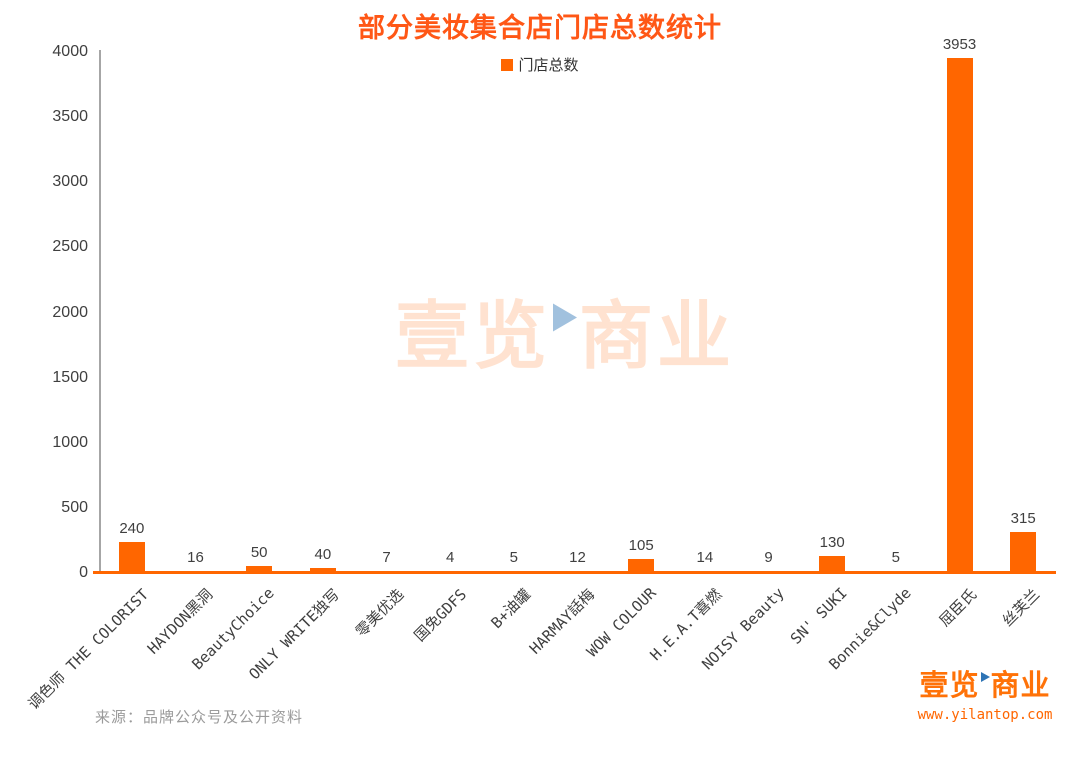 The width and height of the screenshot is (1080, 760). I want to click on x-axis-label: 屈臣氏, so click(957, 607).